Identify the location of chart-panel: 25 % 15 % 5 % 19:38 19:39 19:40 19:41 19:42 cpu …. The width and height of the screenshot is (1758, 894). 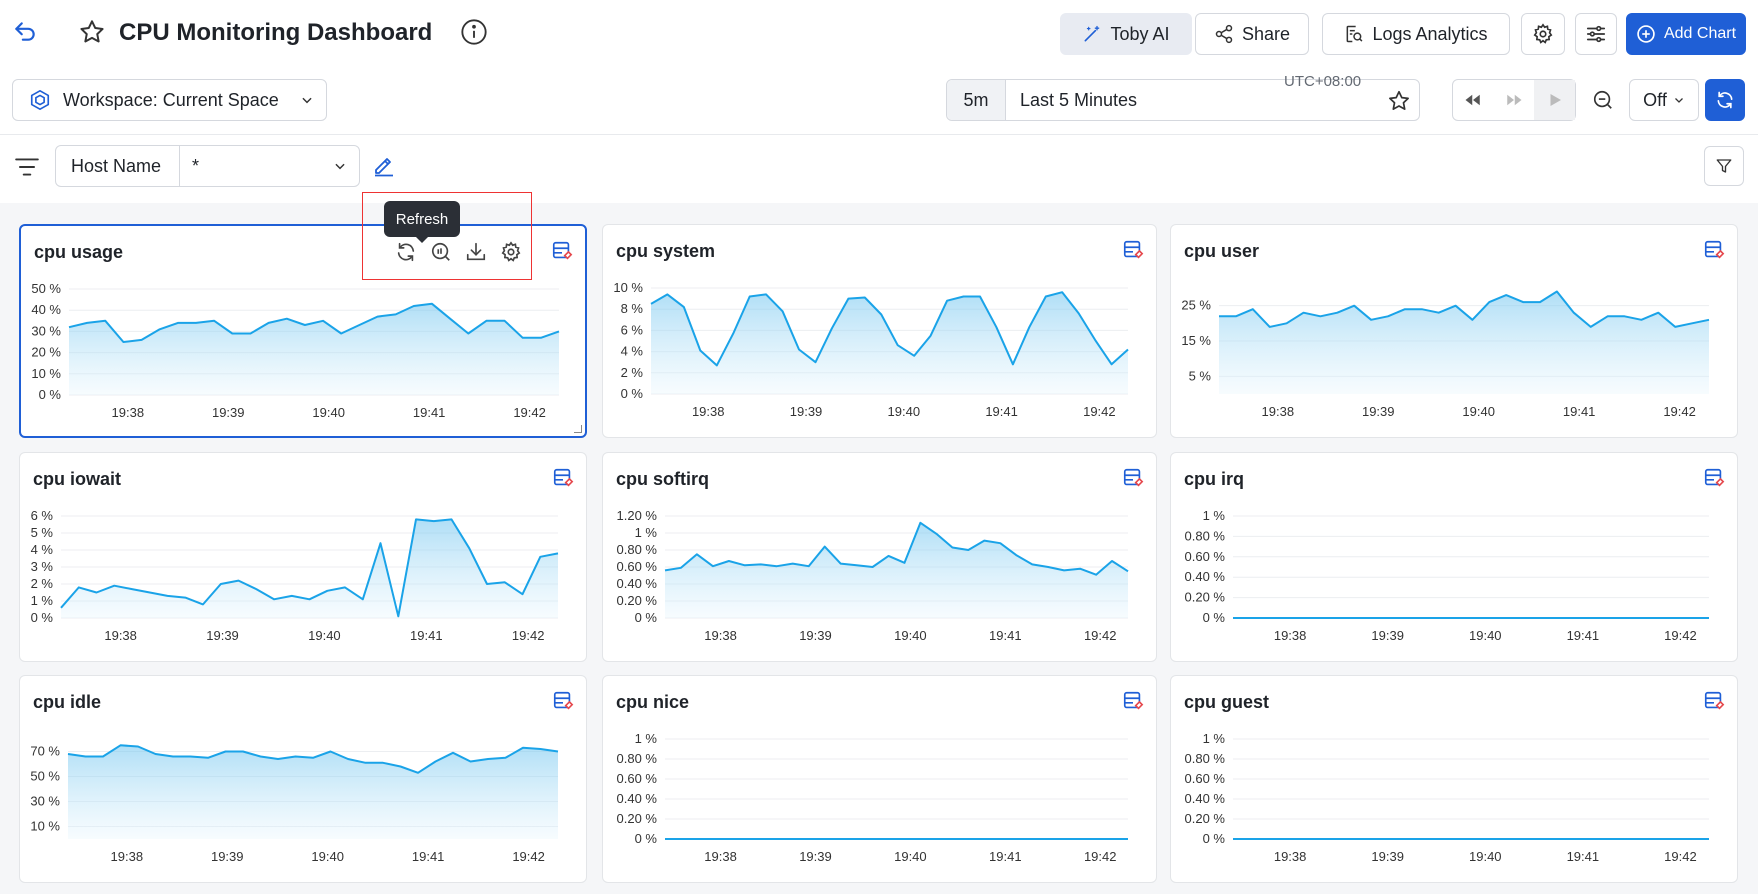
(1454, 331).